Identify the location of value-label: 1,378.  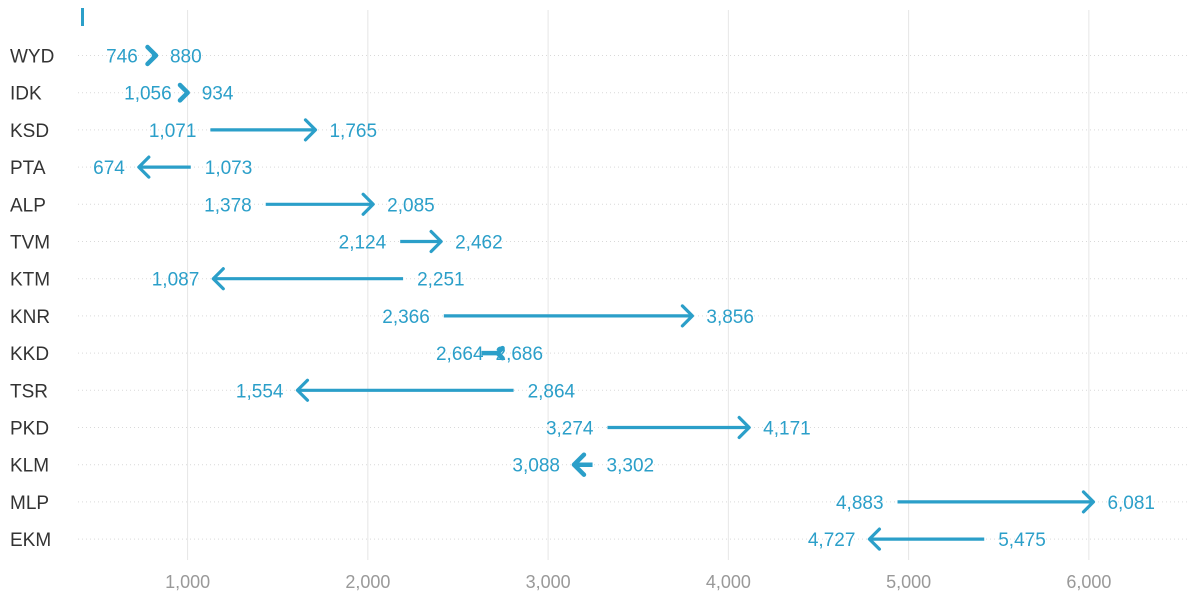
(228, 205).